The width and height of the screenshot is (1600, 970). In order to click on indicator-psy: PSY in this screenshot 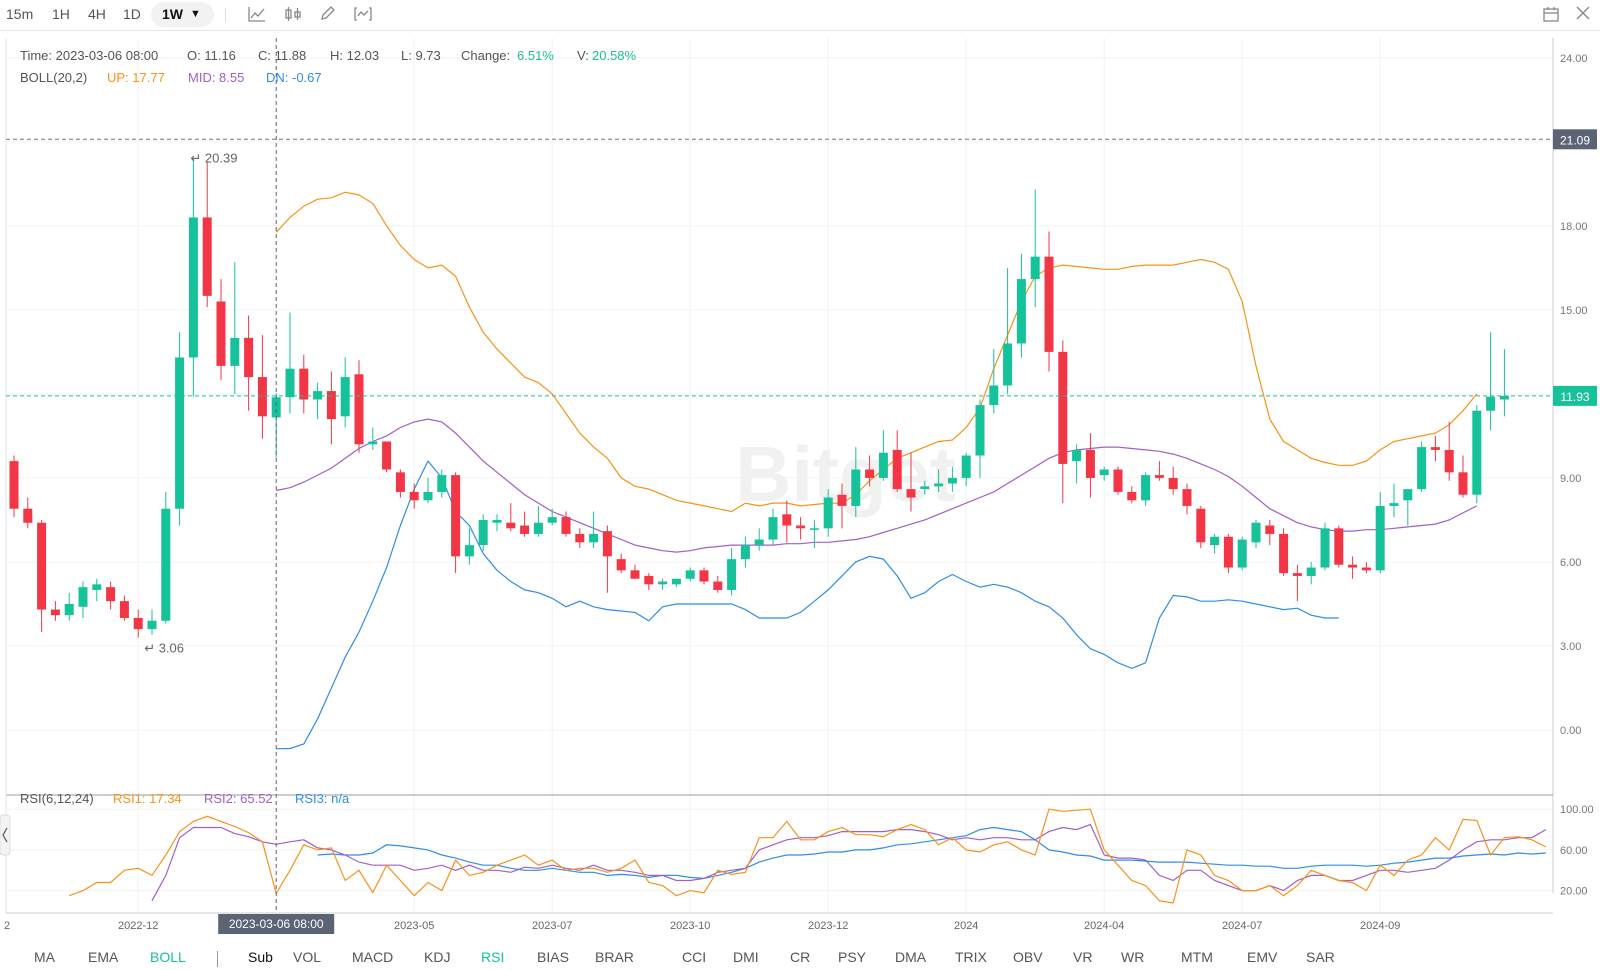, I will do `click(852, 957)`.